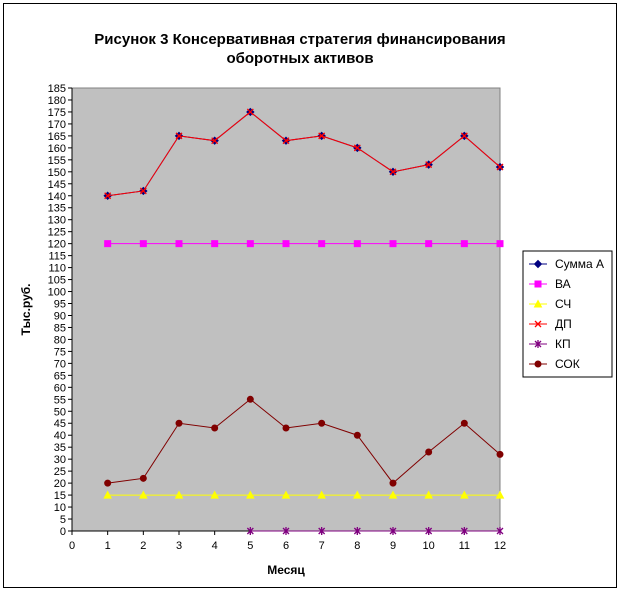 The image size is (622, 593). What do you see at coordinates (60, 340) in the screenshot?
I see `y-tick-label: 80` at bounding box center [60, 340].